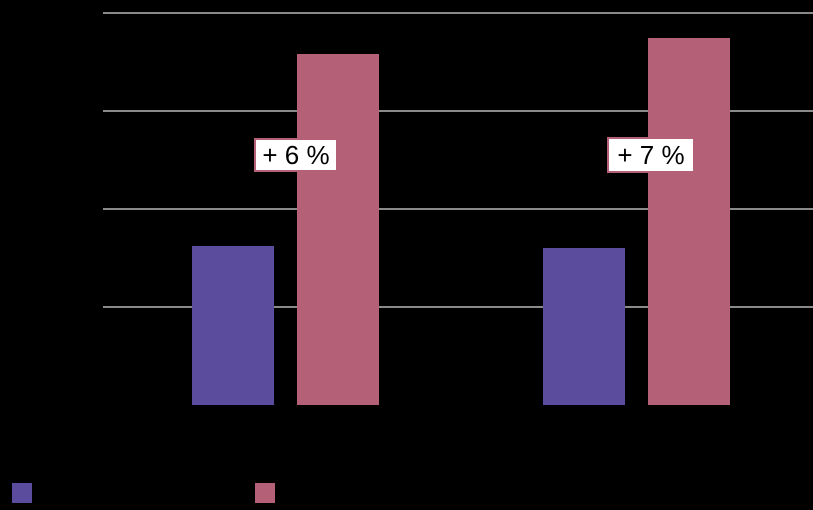 This screenshot has width=813, height=510. I want to click on legend-swatch-pink, so click(265, 493).